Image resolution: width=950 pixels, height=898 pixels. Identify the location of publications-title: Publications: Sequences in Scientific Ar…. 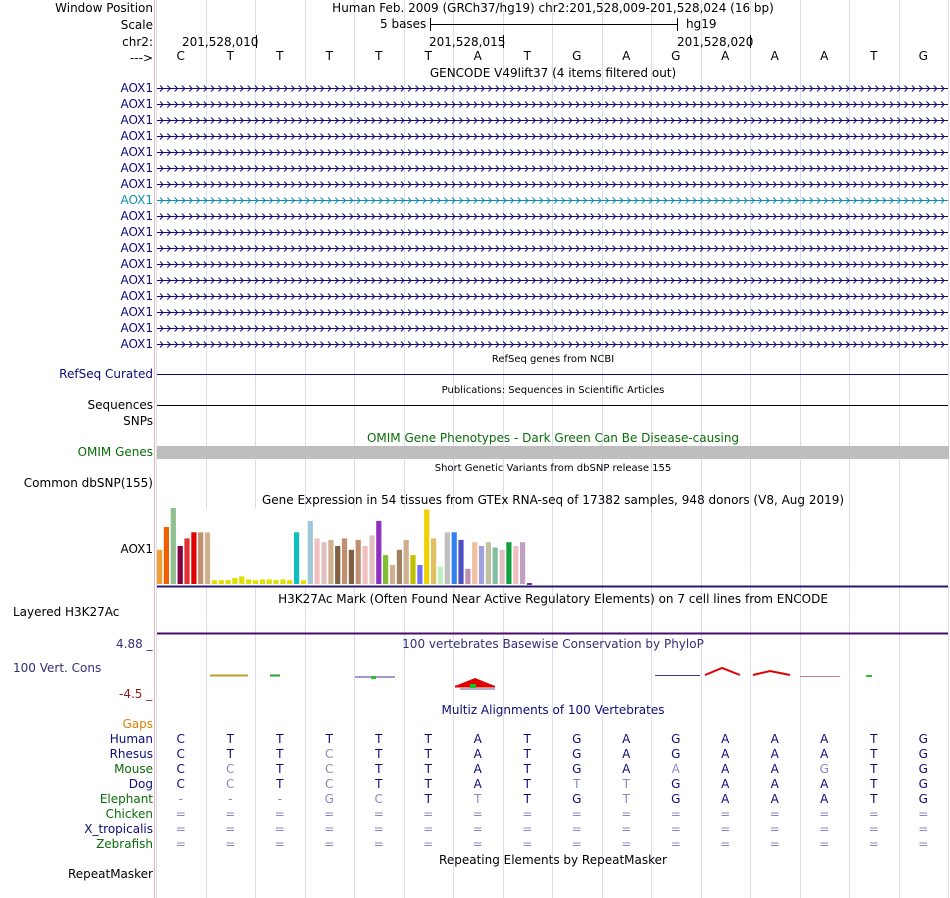
(553, 390).